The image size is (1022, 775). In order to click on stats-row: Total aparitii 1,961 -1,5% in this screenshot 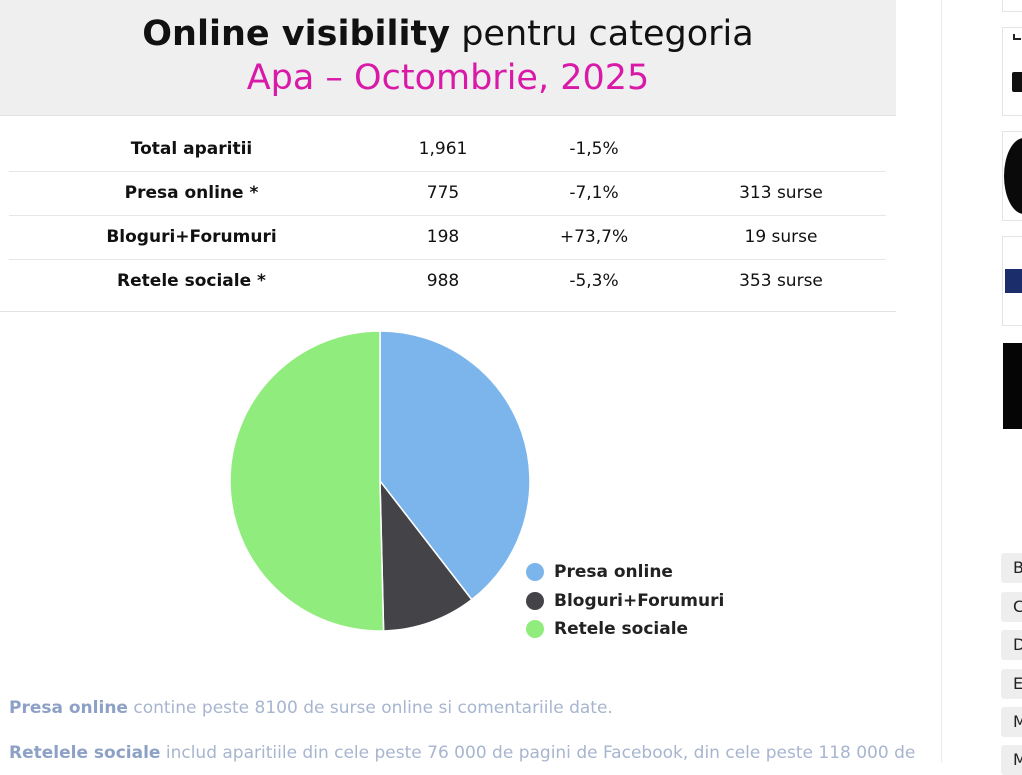, I will do `click(447, 150)`.